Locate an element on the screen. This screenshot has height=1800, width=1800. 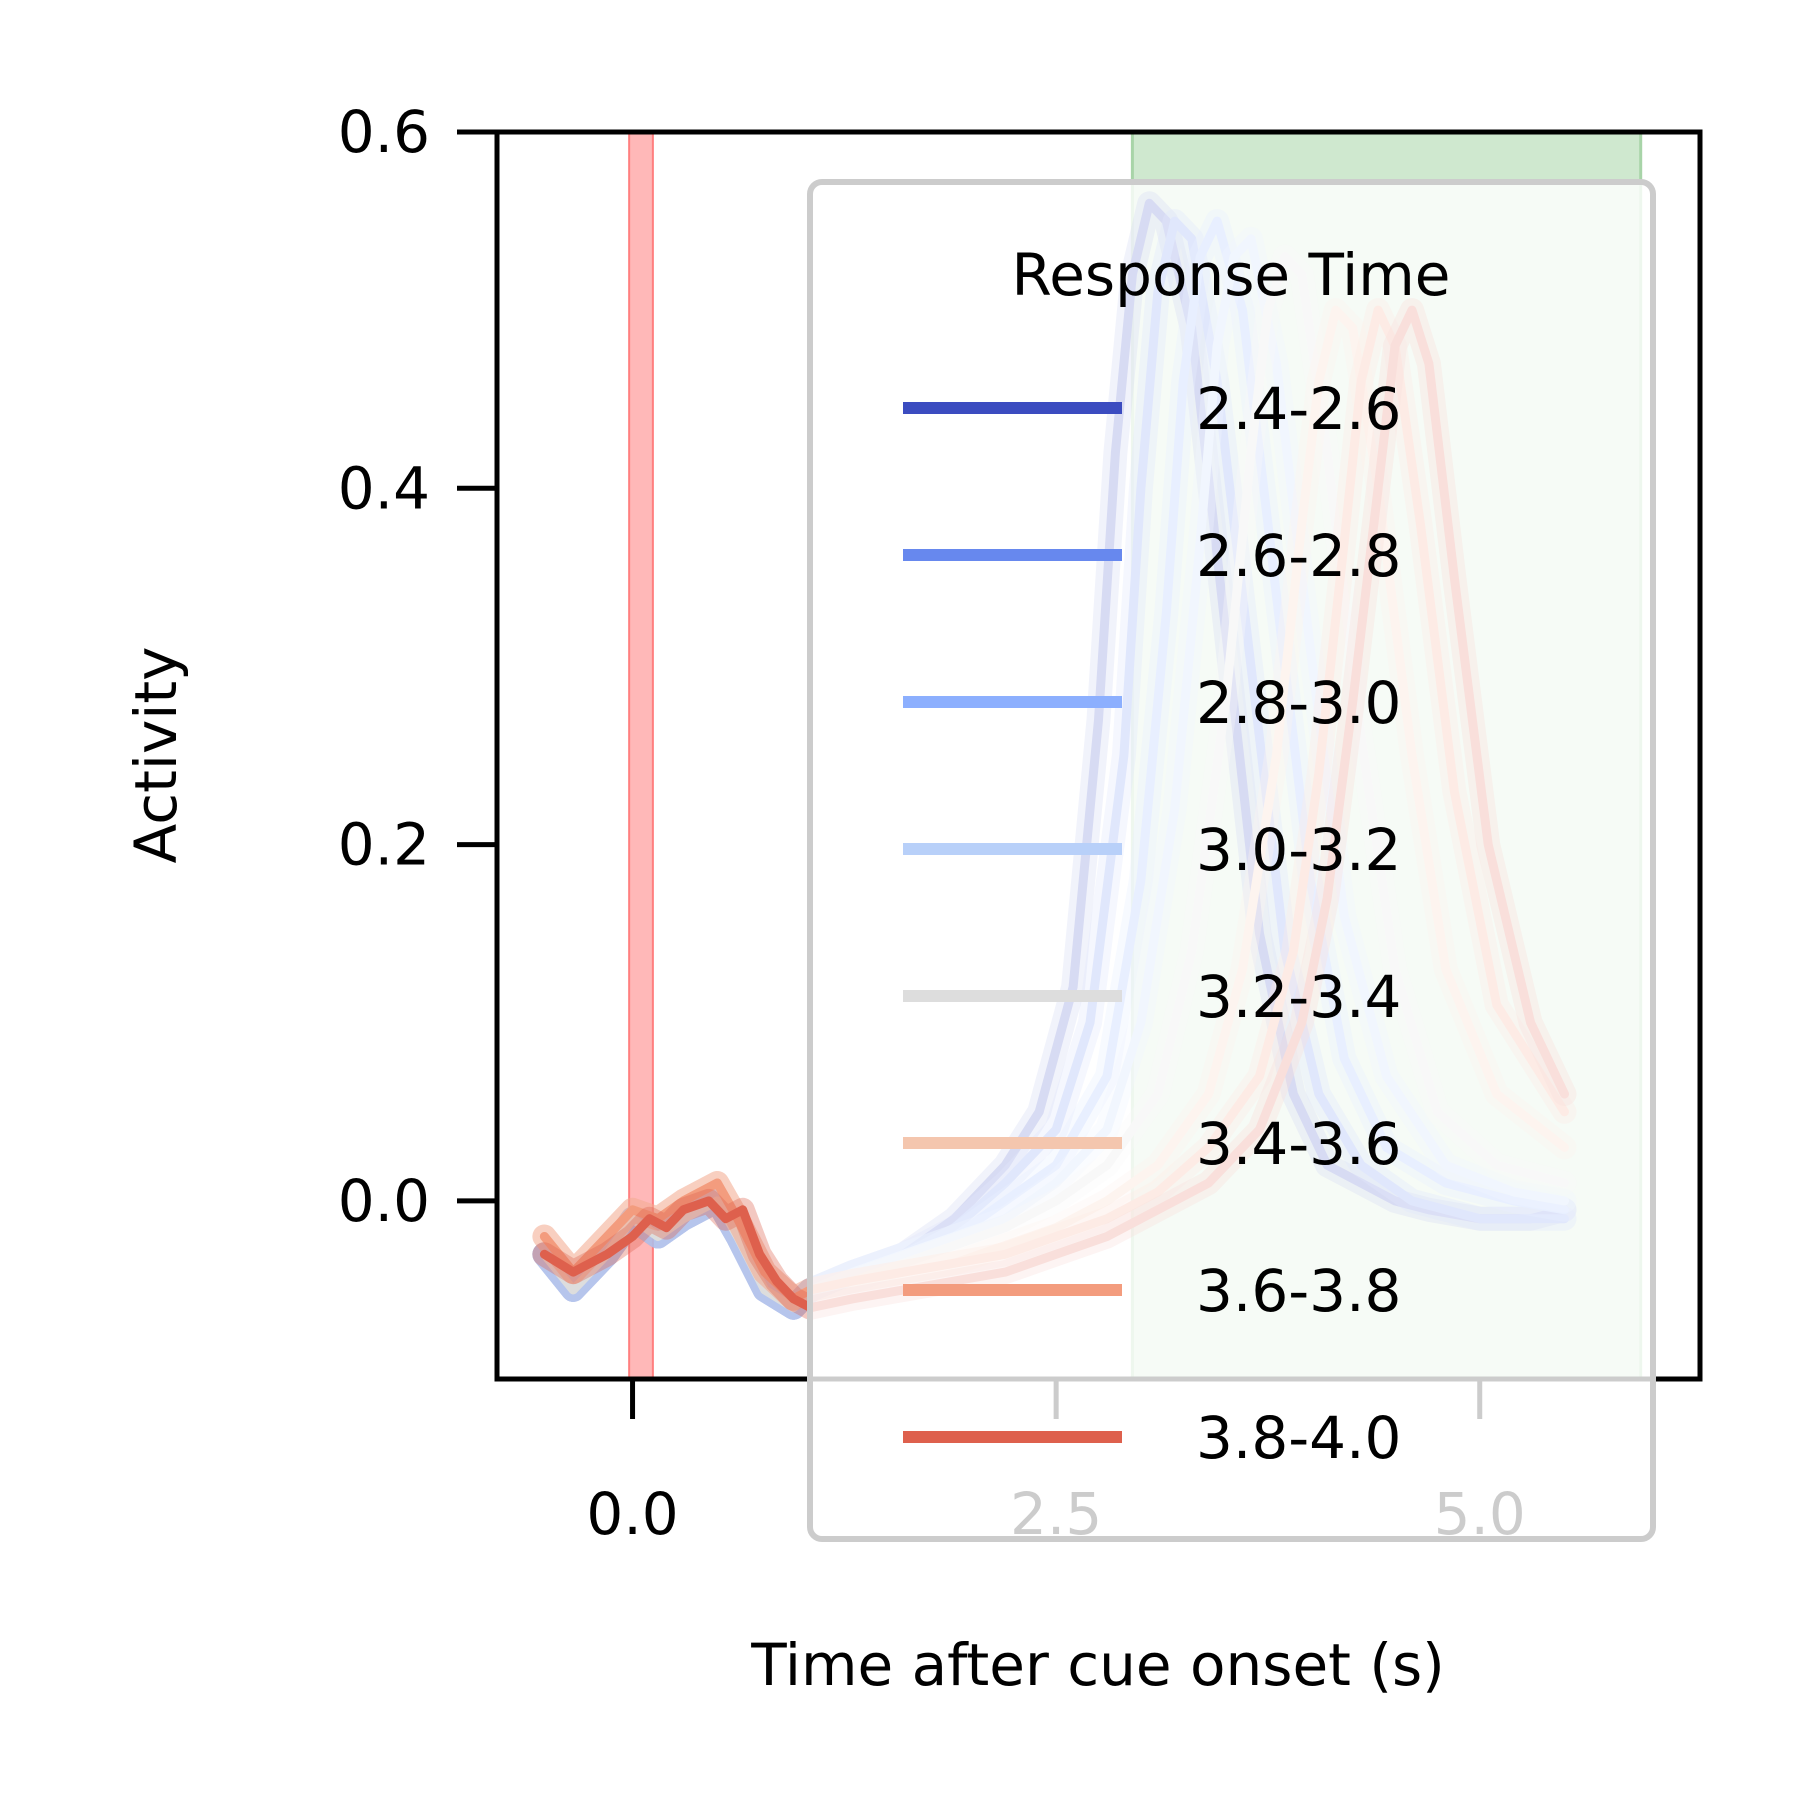
legend-label-2.4-2.6: 2.4-2.6 is located at coordinates (1298, 409).